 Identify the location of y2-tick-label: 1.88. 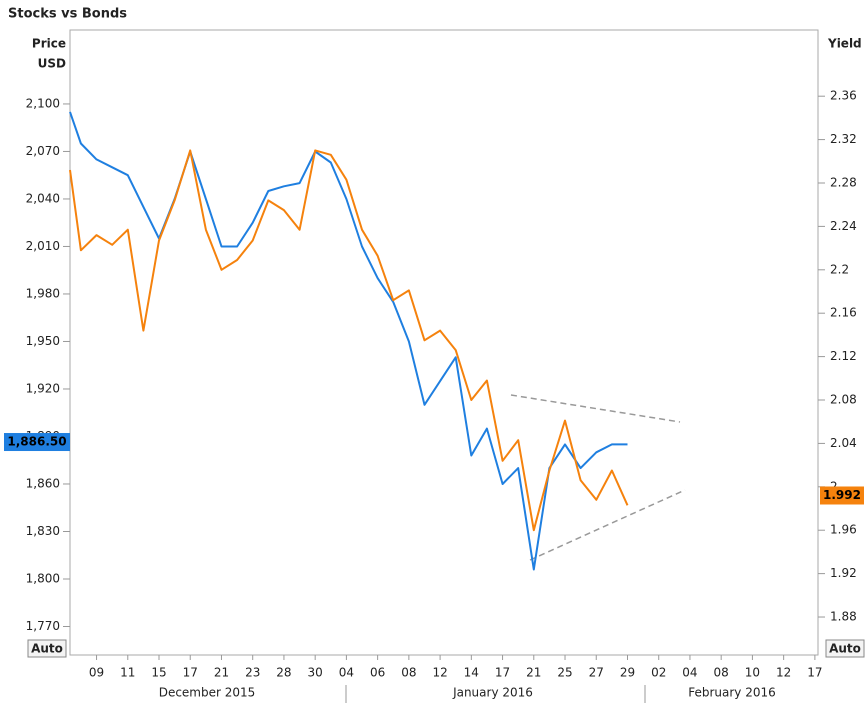
(843, 617).